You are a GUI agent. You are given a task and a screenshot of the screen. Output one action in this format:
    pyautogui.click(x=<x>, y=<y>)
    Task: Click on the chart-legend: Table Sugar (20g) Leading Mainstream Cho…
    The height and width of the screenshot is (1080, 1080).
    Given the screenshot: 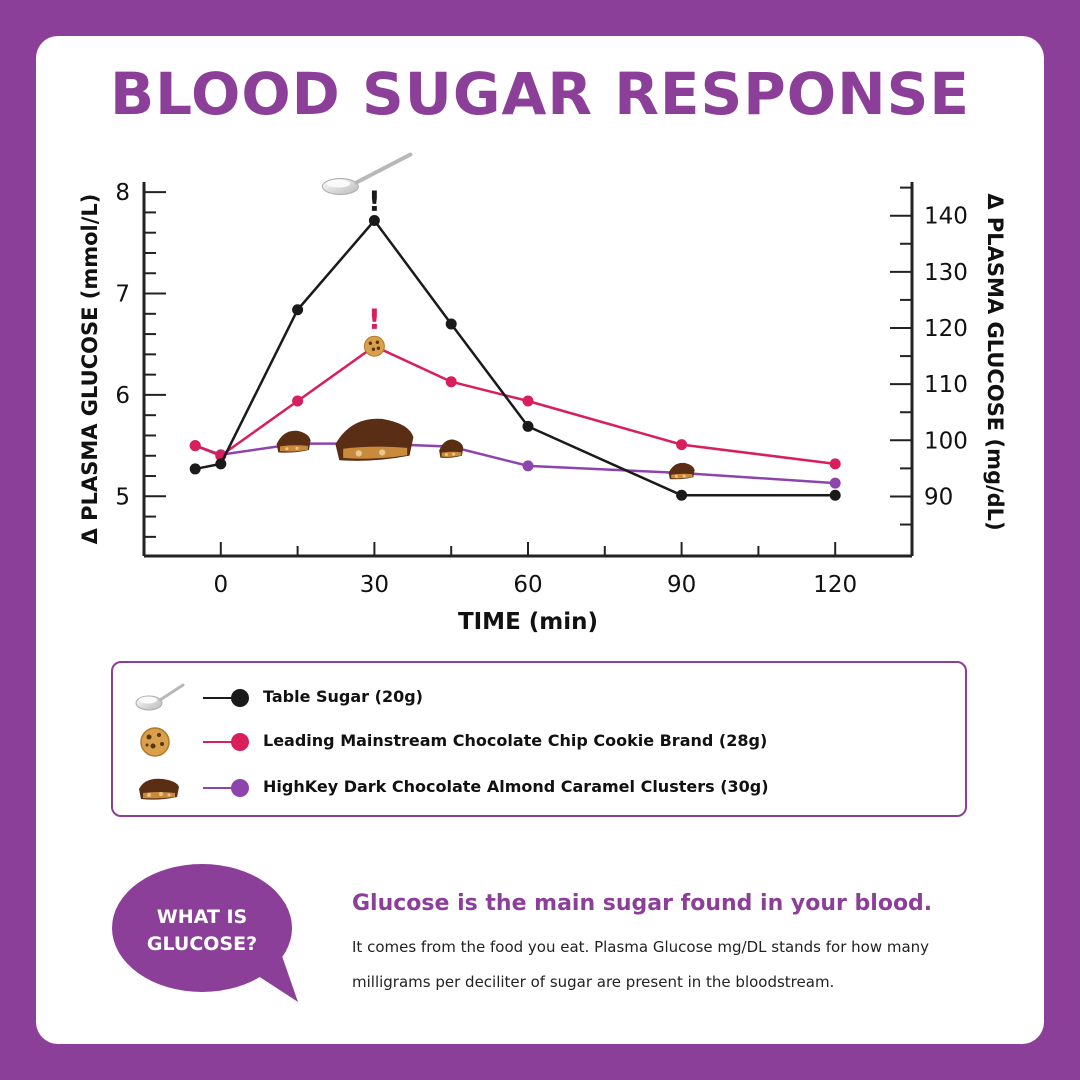 What is the action you would take?
    pyautogui.click(x=539, y=739)
    